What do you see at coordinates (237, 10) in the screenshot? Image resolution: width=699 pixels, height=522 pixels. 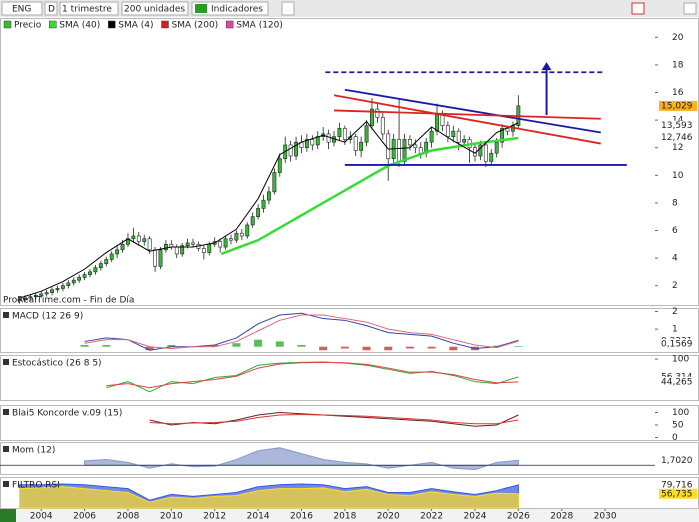 I see `indicators: Indicadores` at bounding box center [237, 10].